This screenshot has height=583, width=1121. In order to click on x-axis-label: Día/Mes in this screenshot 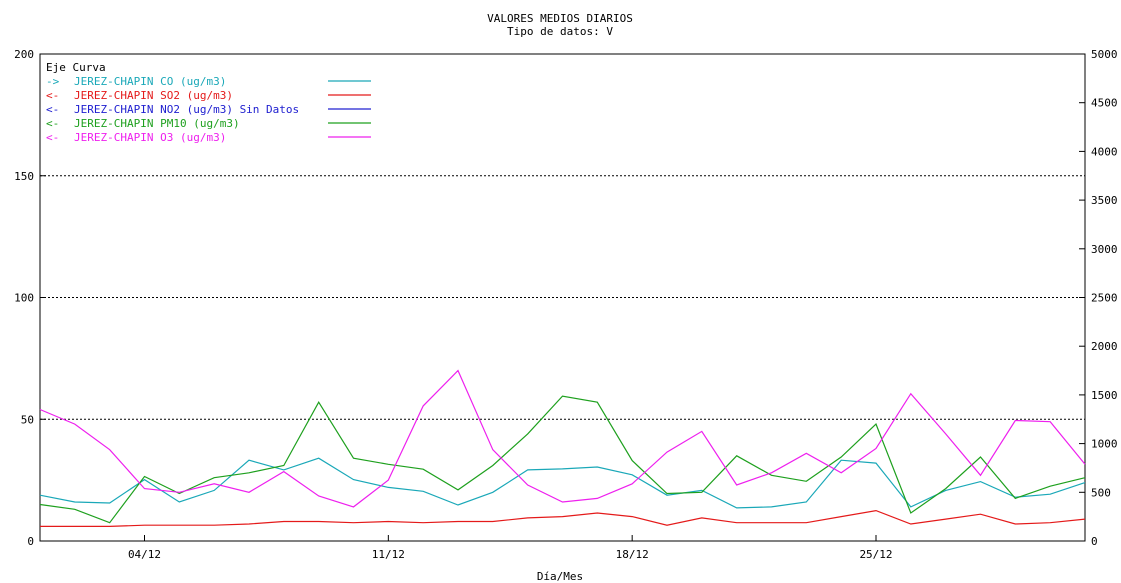, I will do `click(560, 576)`.